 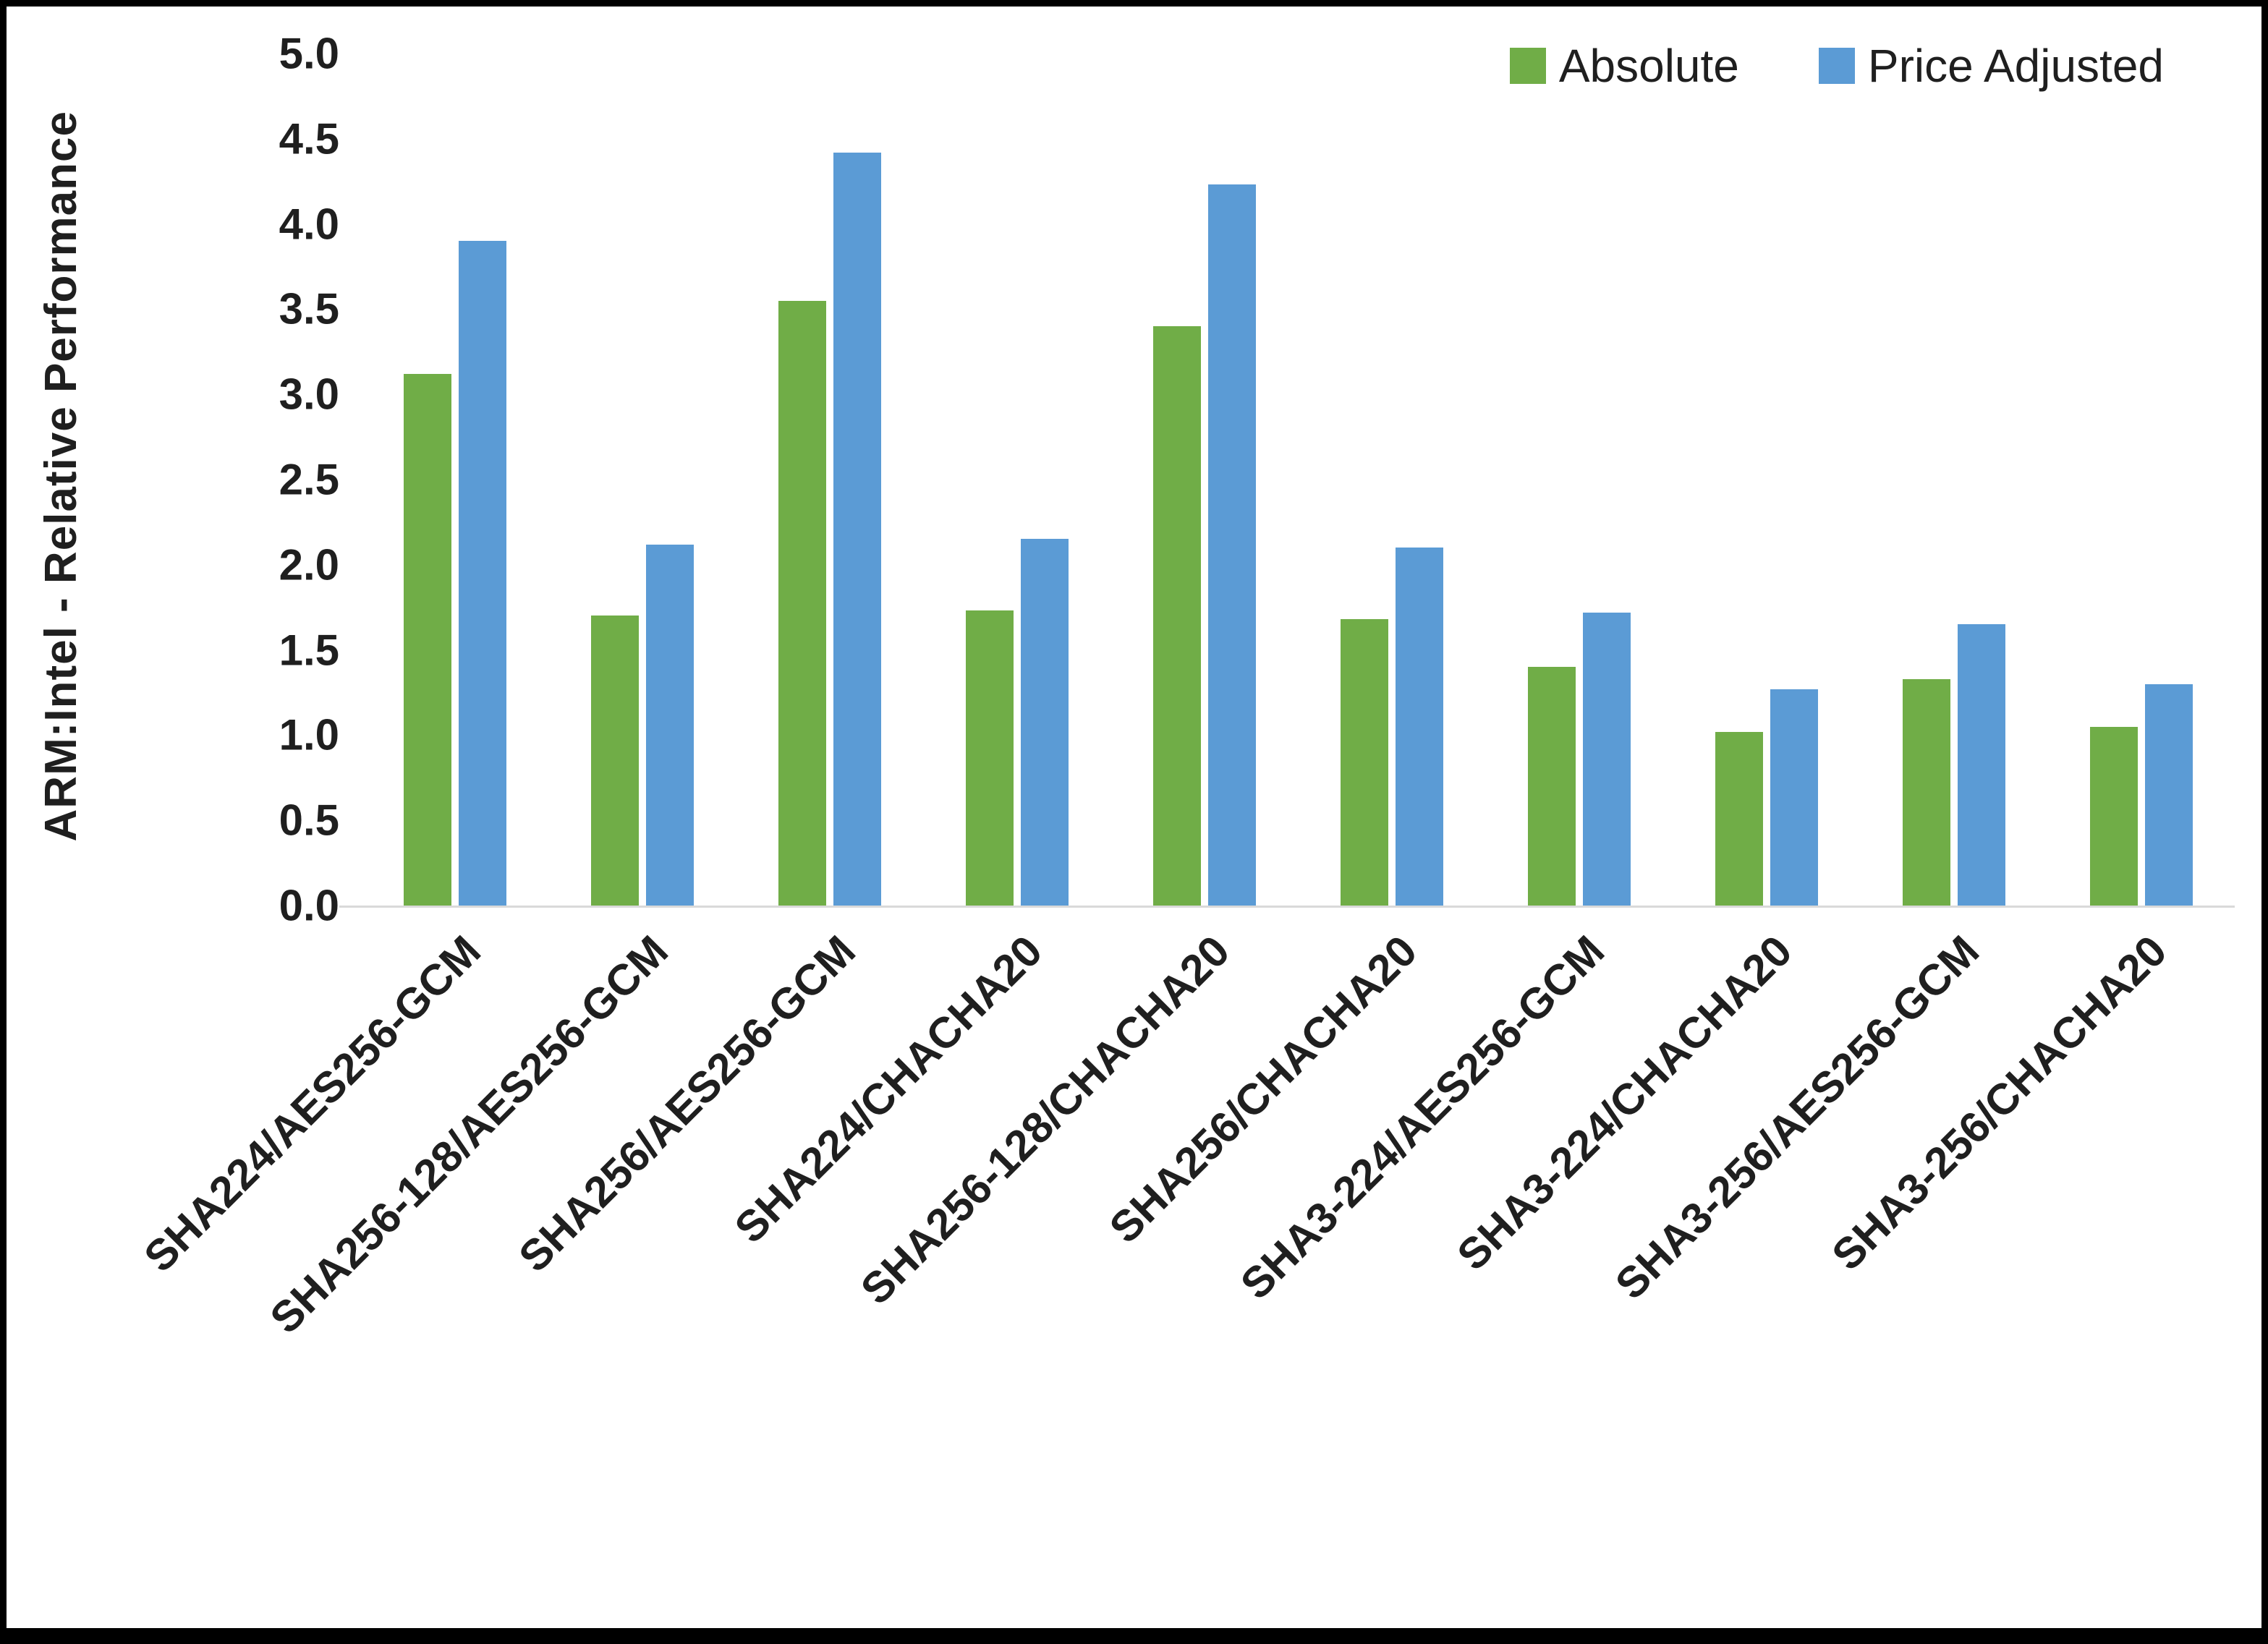 I want to click on x-axis-label: SHA256-128/CHACHA20, so click(x=1045, y=1120).